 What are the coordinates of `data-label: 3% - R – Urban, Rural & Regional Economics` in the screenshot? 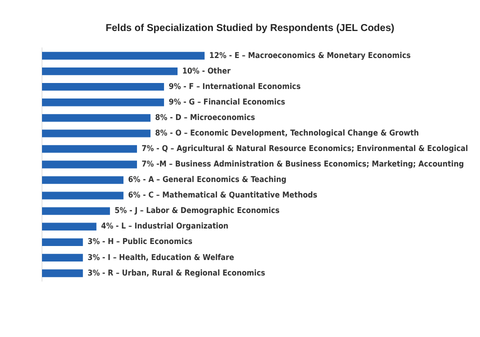 It's located at (177, 273).